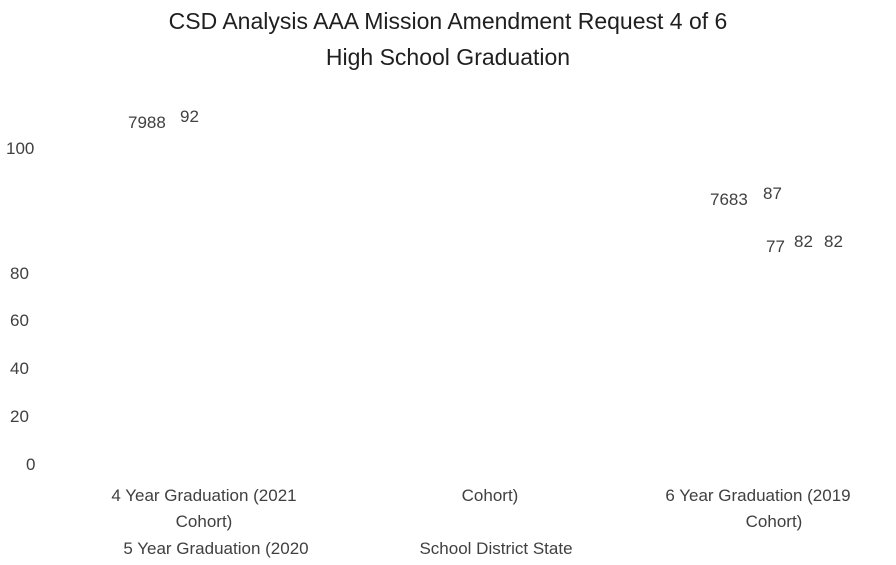  I want to click on y-tick-40: 40, so click(19, 368).